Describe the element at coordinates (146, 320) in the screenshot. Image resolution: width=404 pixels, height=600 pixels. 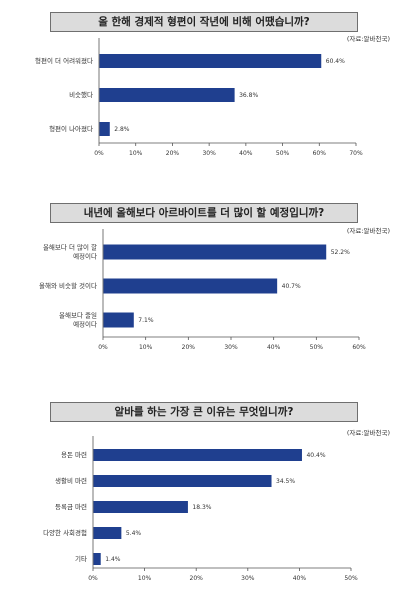
I see `value-label: 7.1%` at that location.